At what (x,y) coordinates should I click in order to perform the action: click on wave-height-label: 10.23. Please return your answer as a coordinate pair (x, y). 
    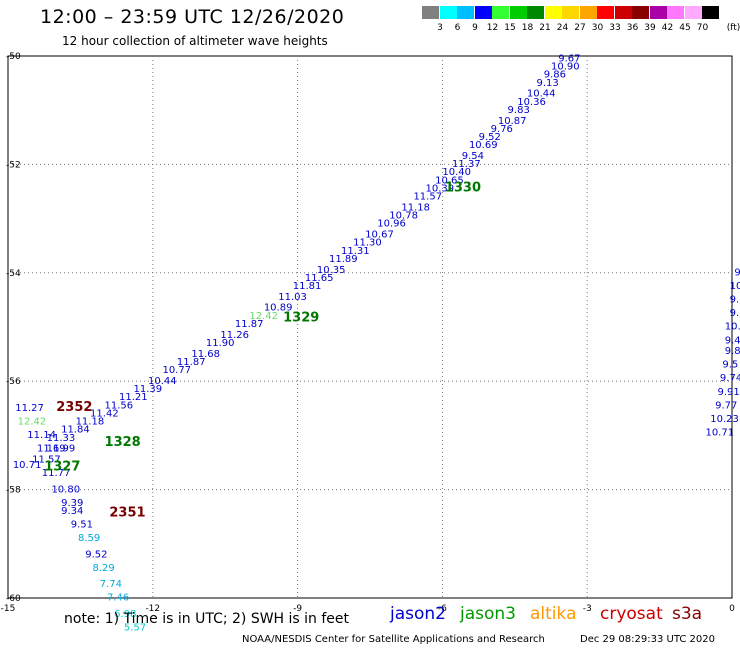
    Looking at the image, I should click on (724, 419).